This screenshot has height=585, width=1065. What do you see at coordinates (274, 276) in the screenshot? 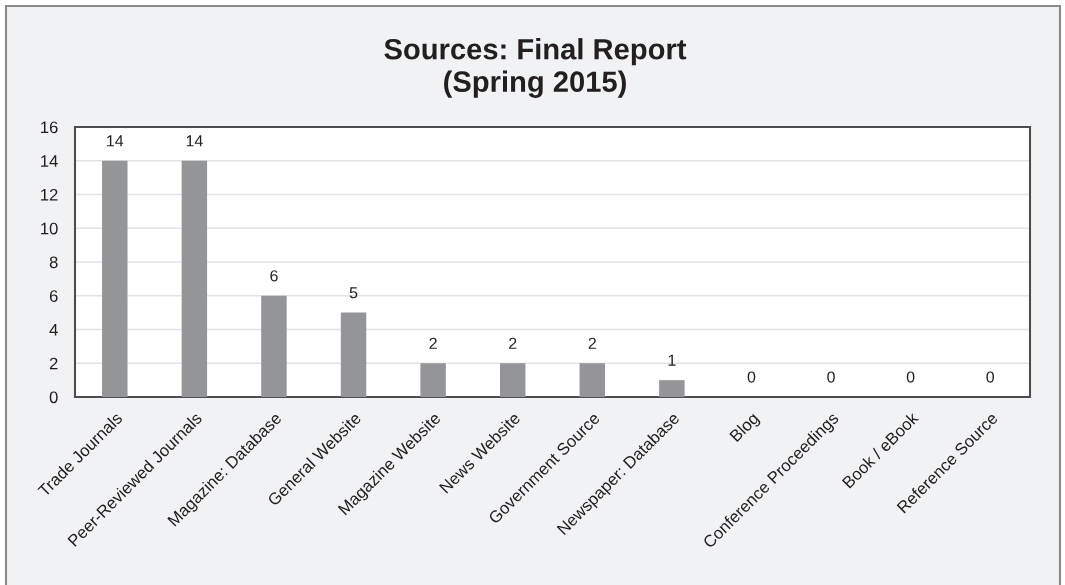
I see `data-label: 6` at bounding box center [274, 276].